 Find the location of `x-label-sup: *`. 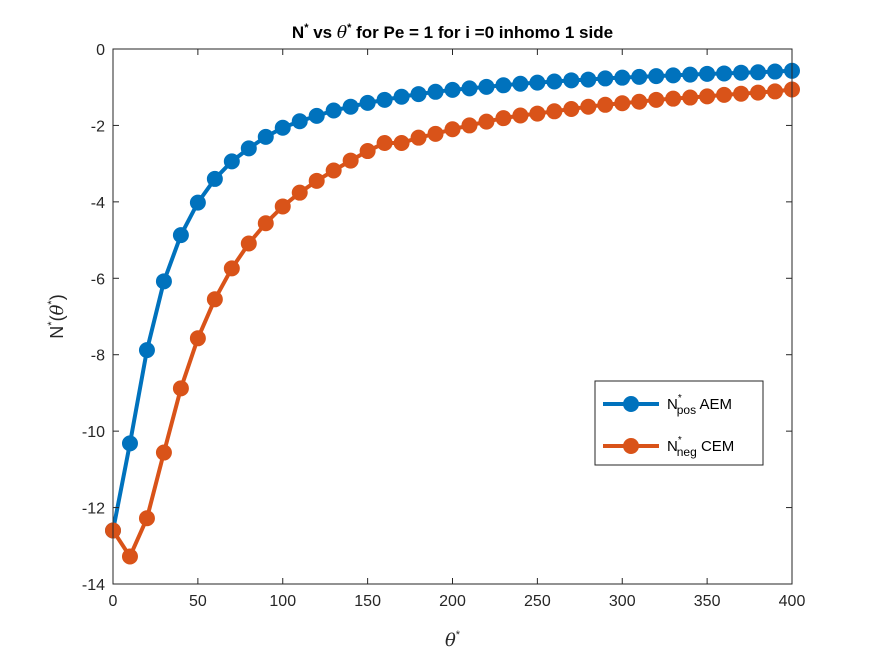

x-label-sup: * is located at coordinates (458, 635).